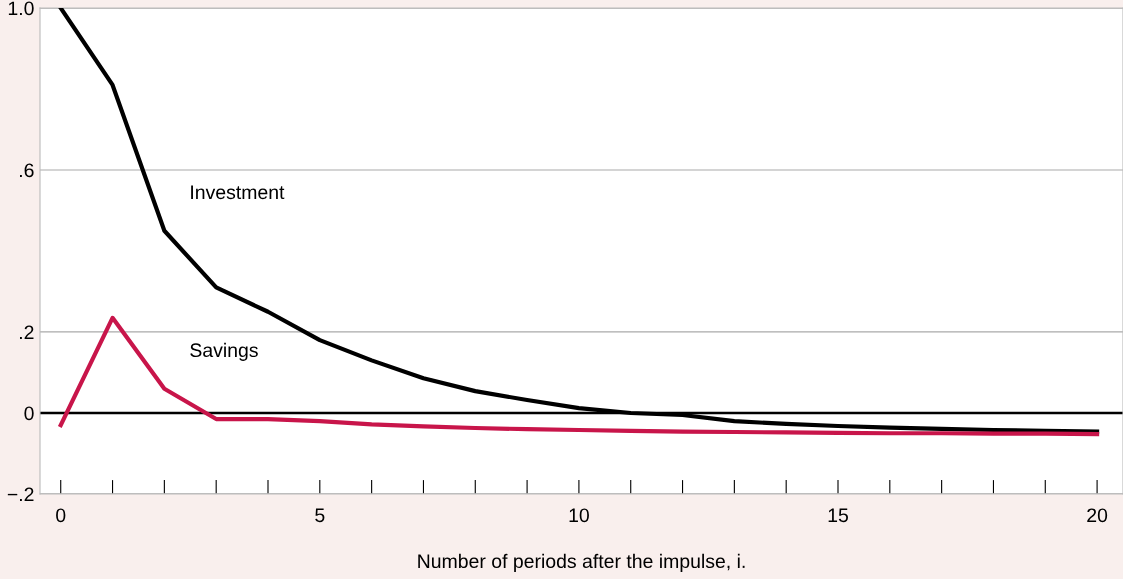  I want to click on x-tick-label: 20, so click(1097, 515).